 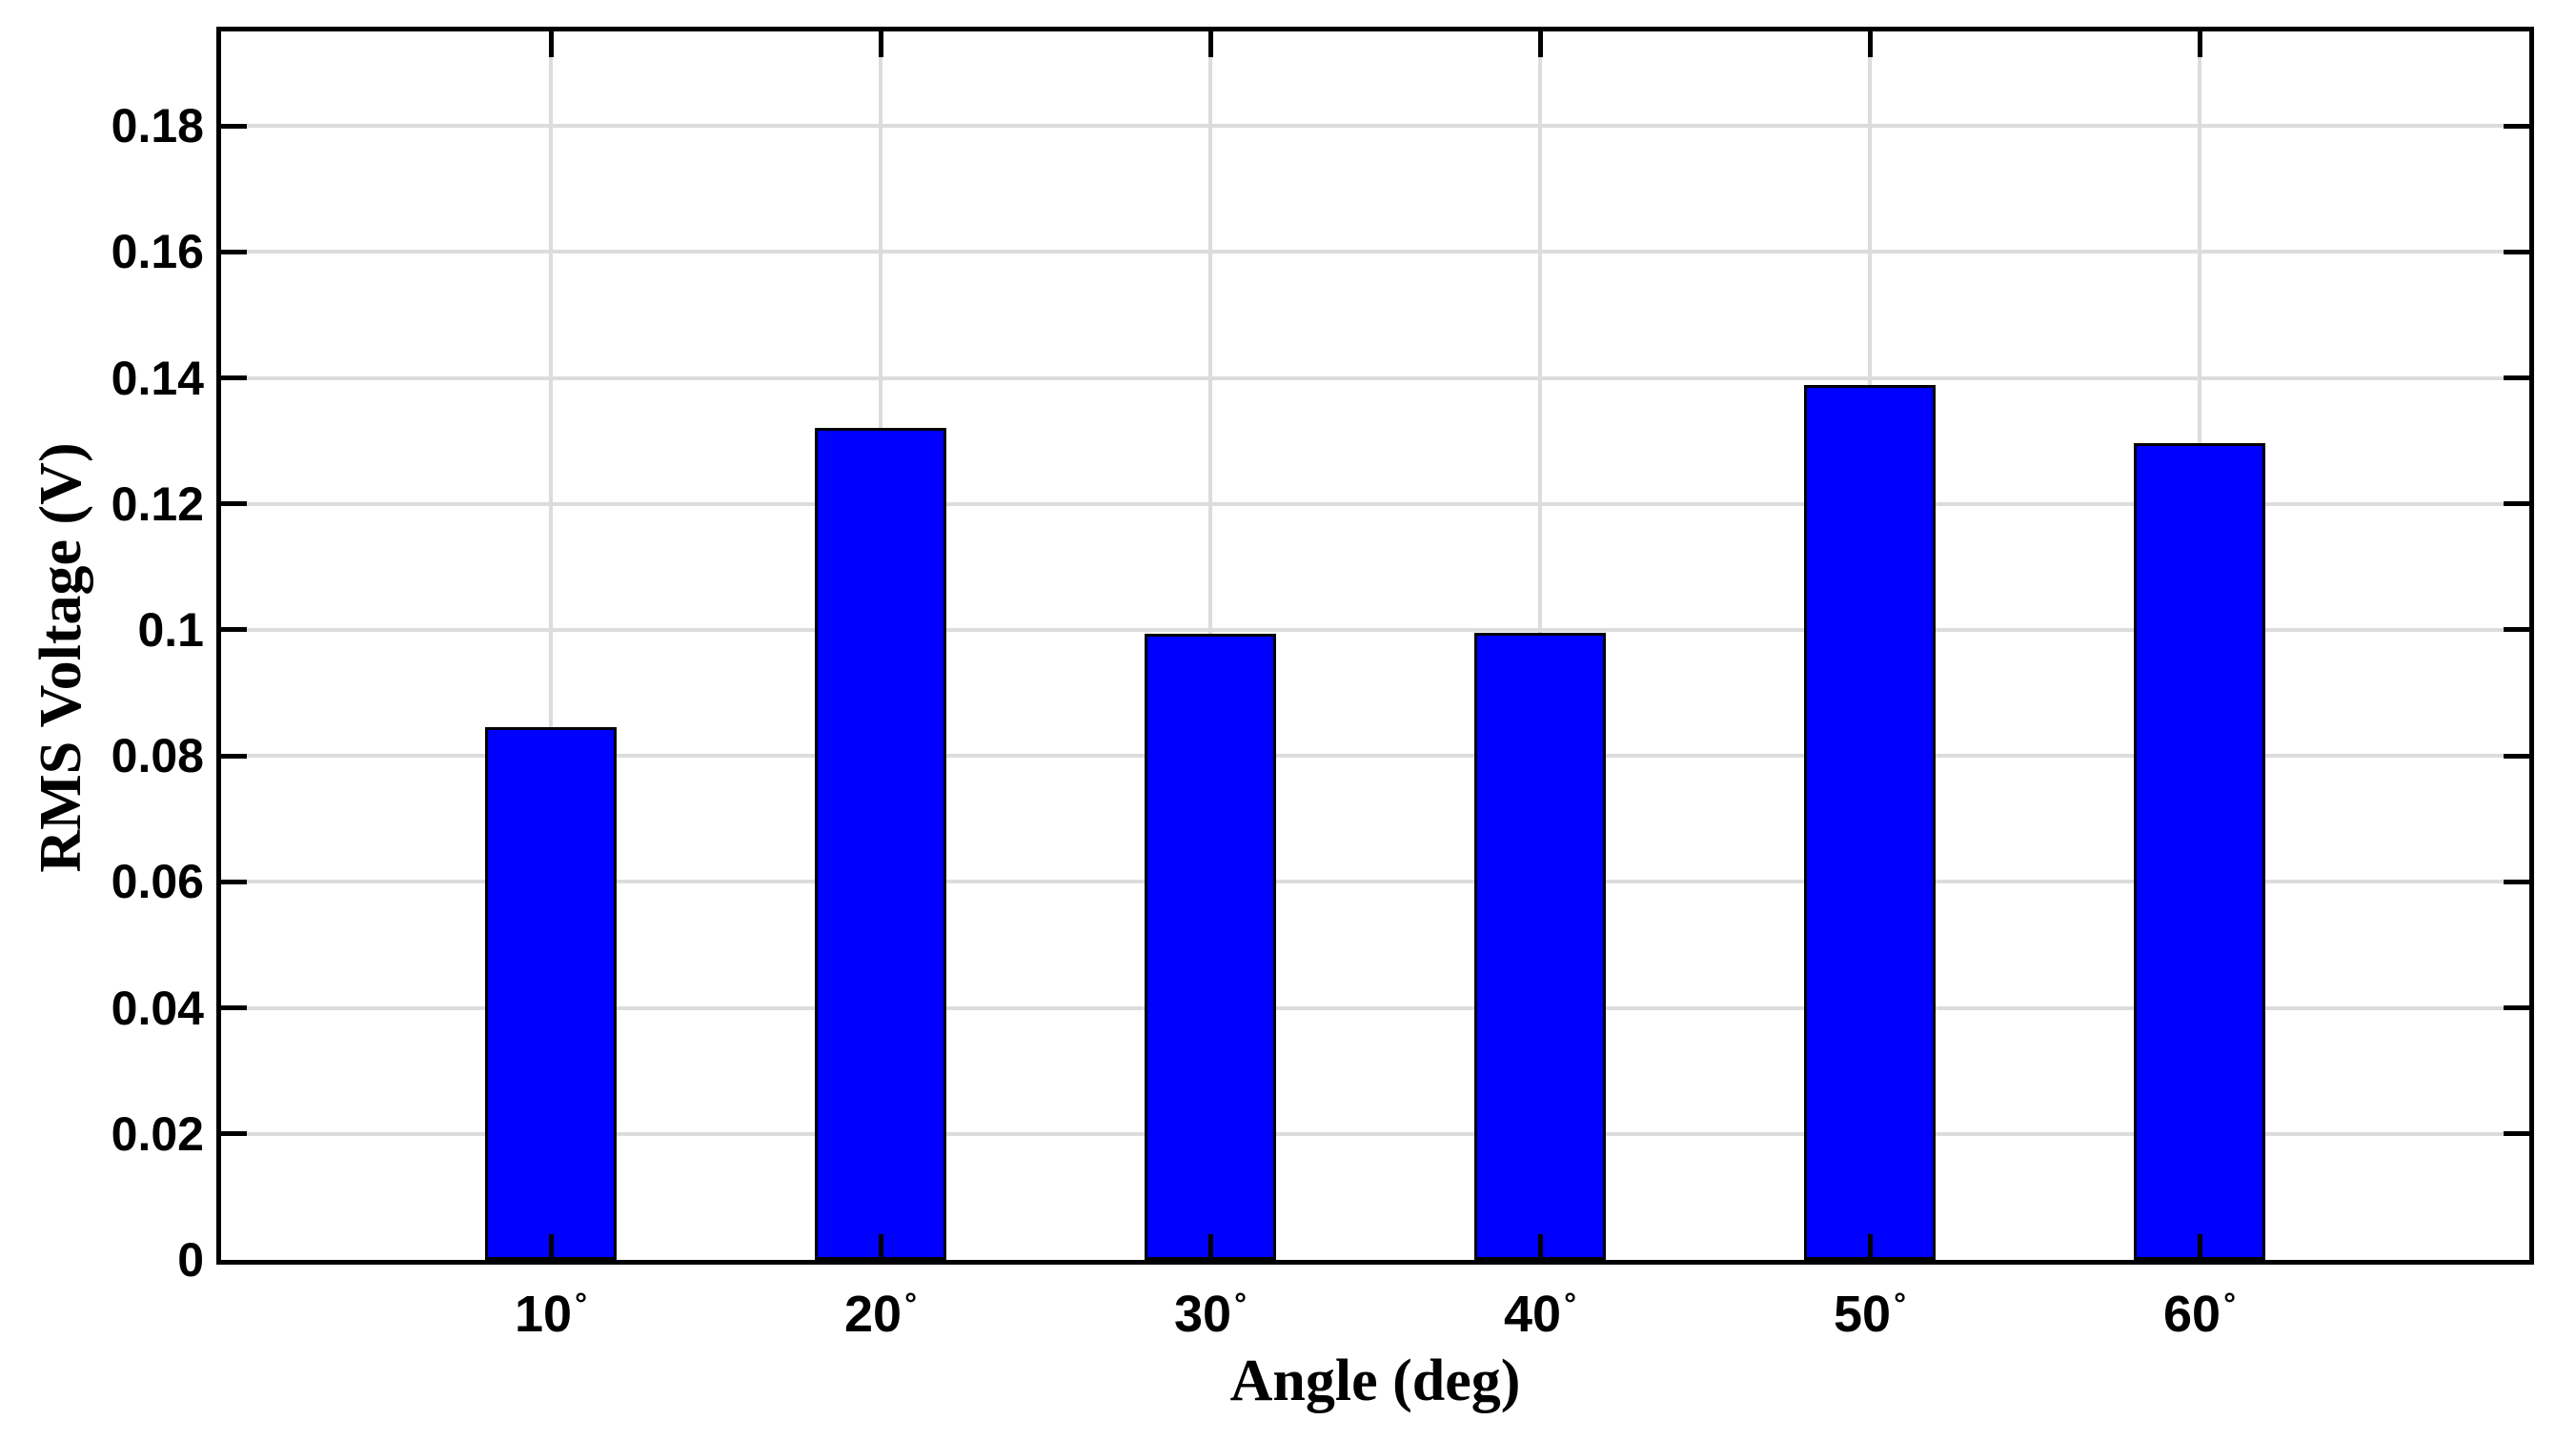 I want to click on y-tick-label: 0.1, so click(x=170, y=629).